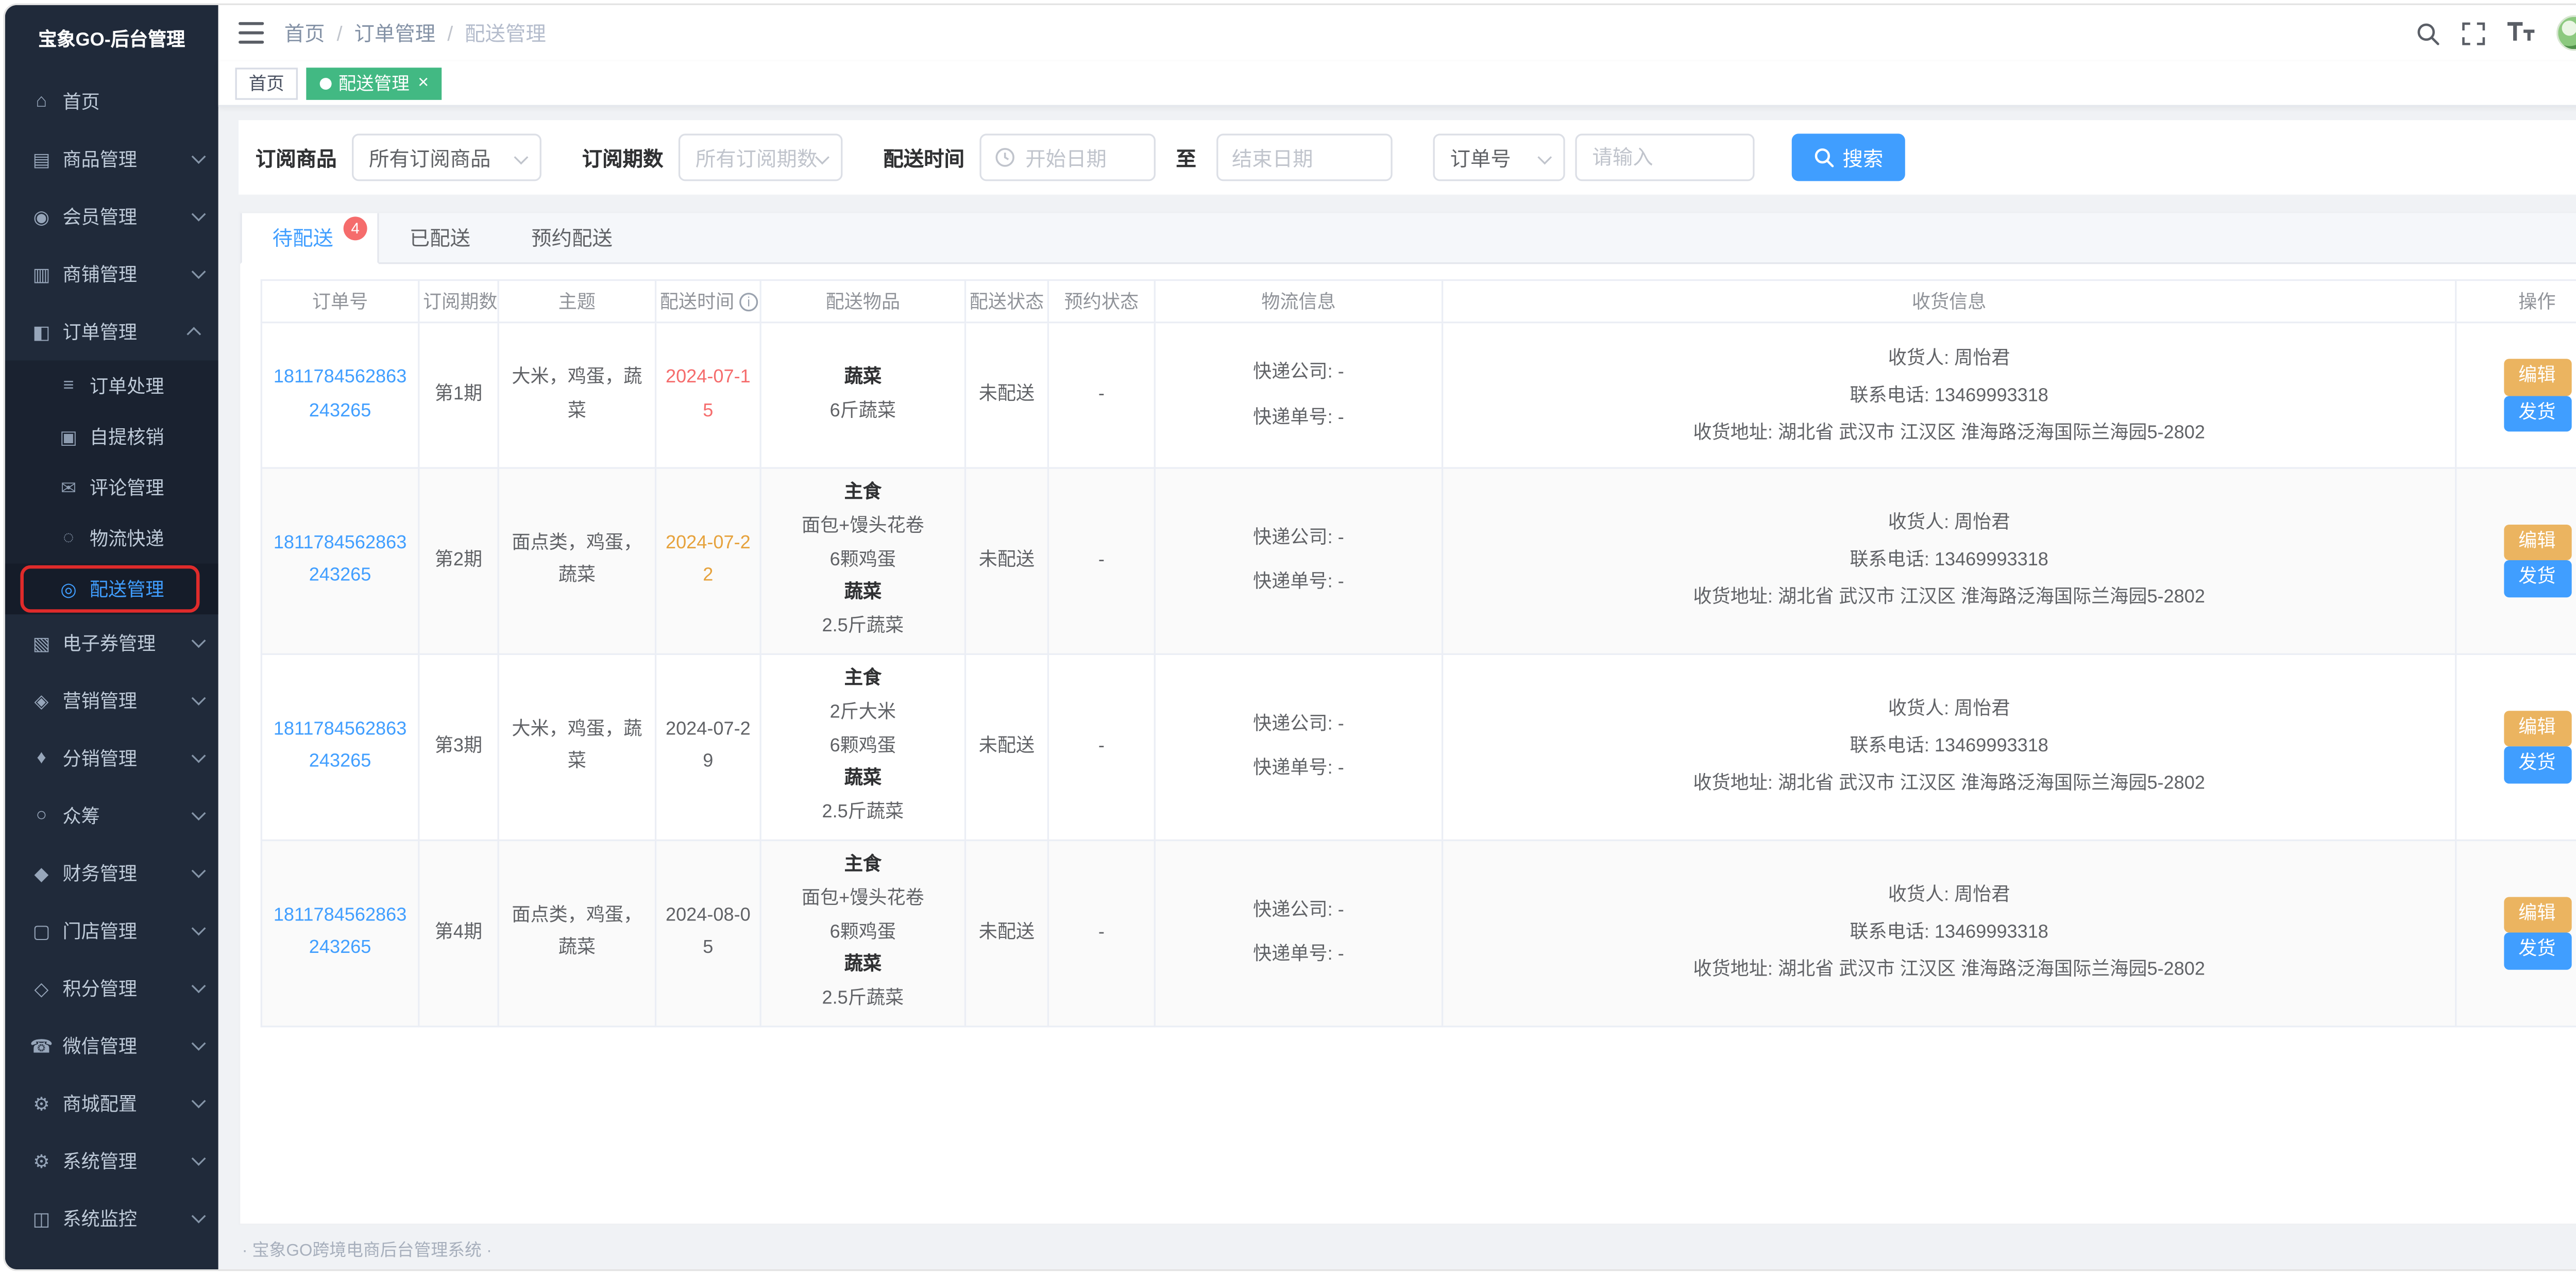  I want to click on sidebar-item-order-process: ≡ 订单处理, so click(111, 385).